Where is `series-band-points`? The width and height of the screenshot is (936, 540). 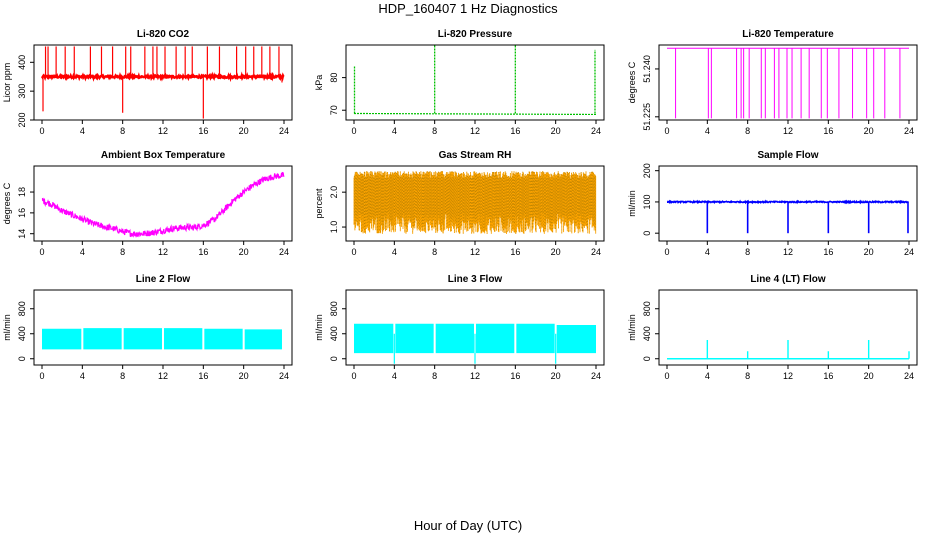
series-band-points is located at coordinates (474, 202).